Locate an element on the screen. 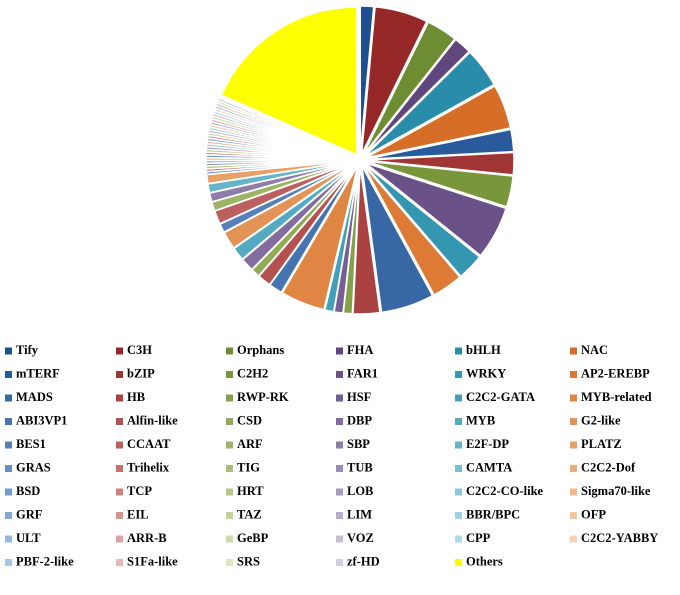 The height and width of the screenshot is (595, 680). legend-label: NAC is located at coordinates (594, 350).